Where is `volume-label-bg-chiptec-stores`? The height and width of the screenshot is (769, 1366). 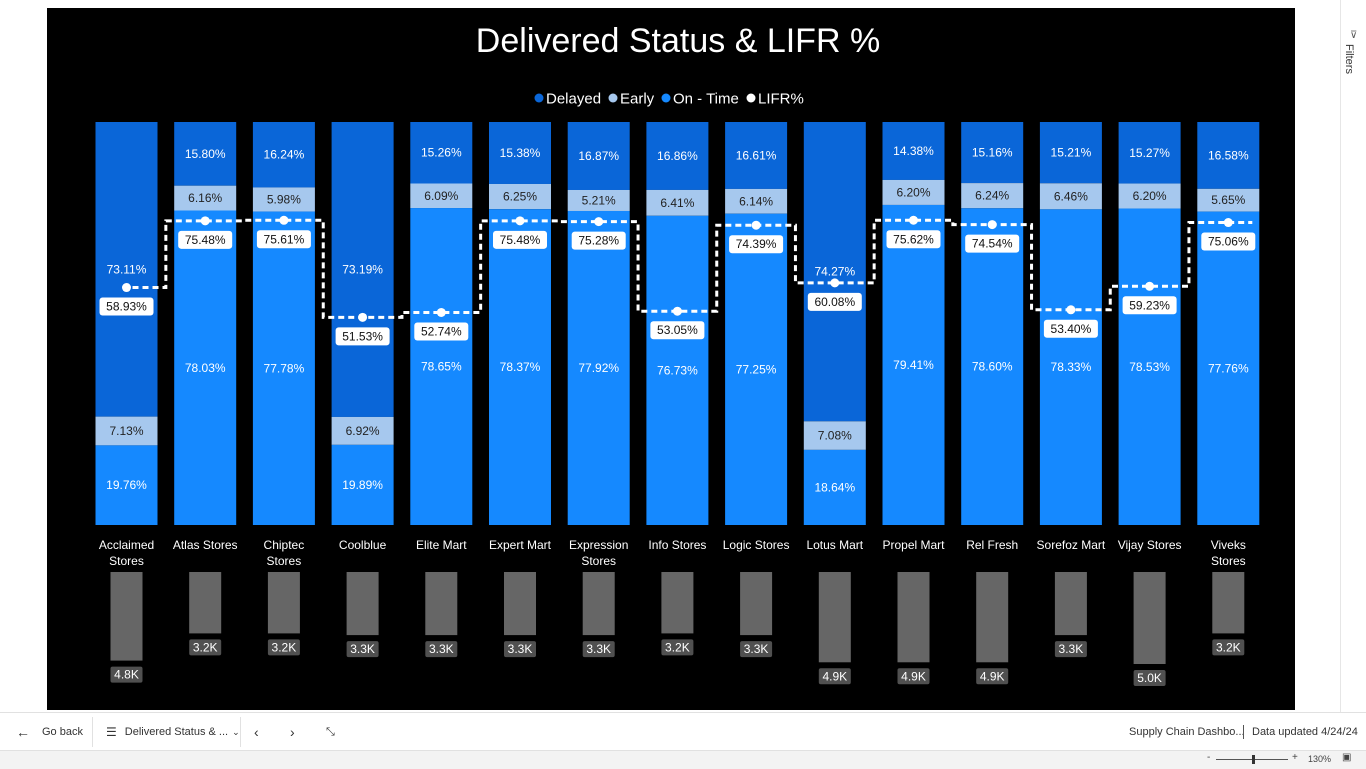 volume-label-bg-chiptec-stores is located at coordinates (283, 647).